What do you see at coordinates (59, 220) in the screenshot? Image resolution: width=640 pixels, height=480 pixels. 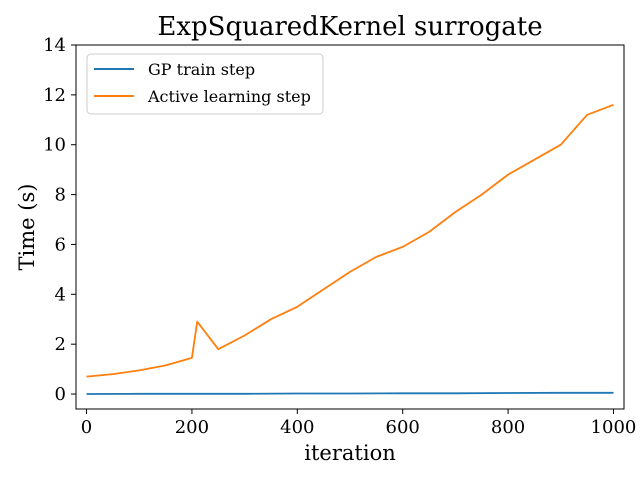 I see `y-axis: 0 2 4 6 8 10 12 14` at bounding box center [59, 220].